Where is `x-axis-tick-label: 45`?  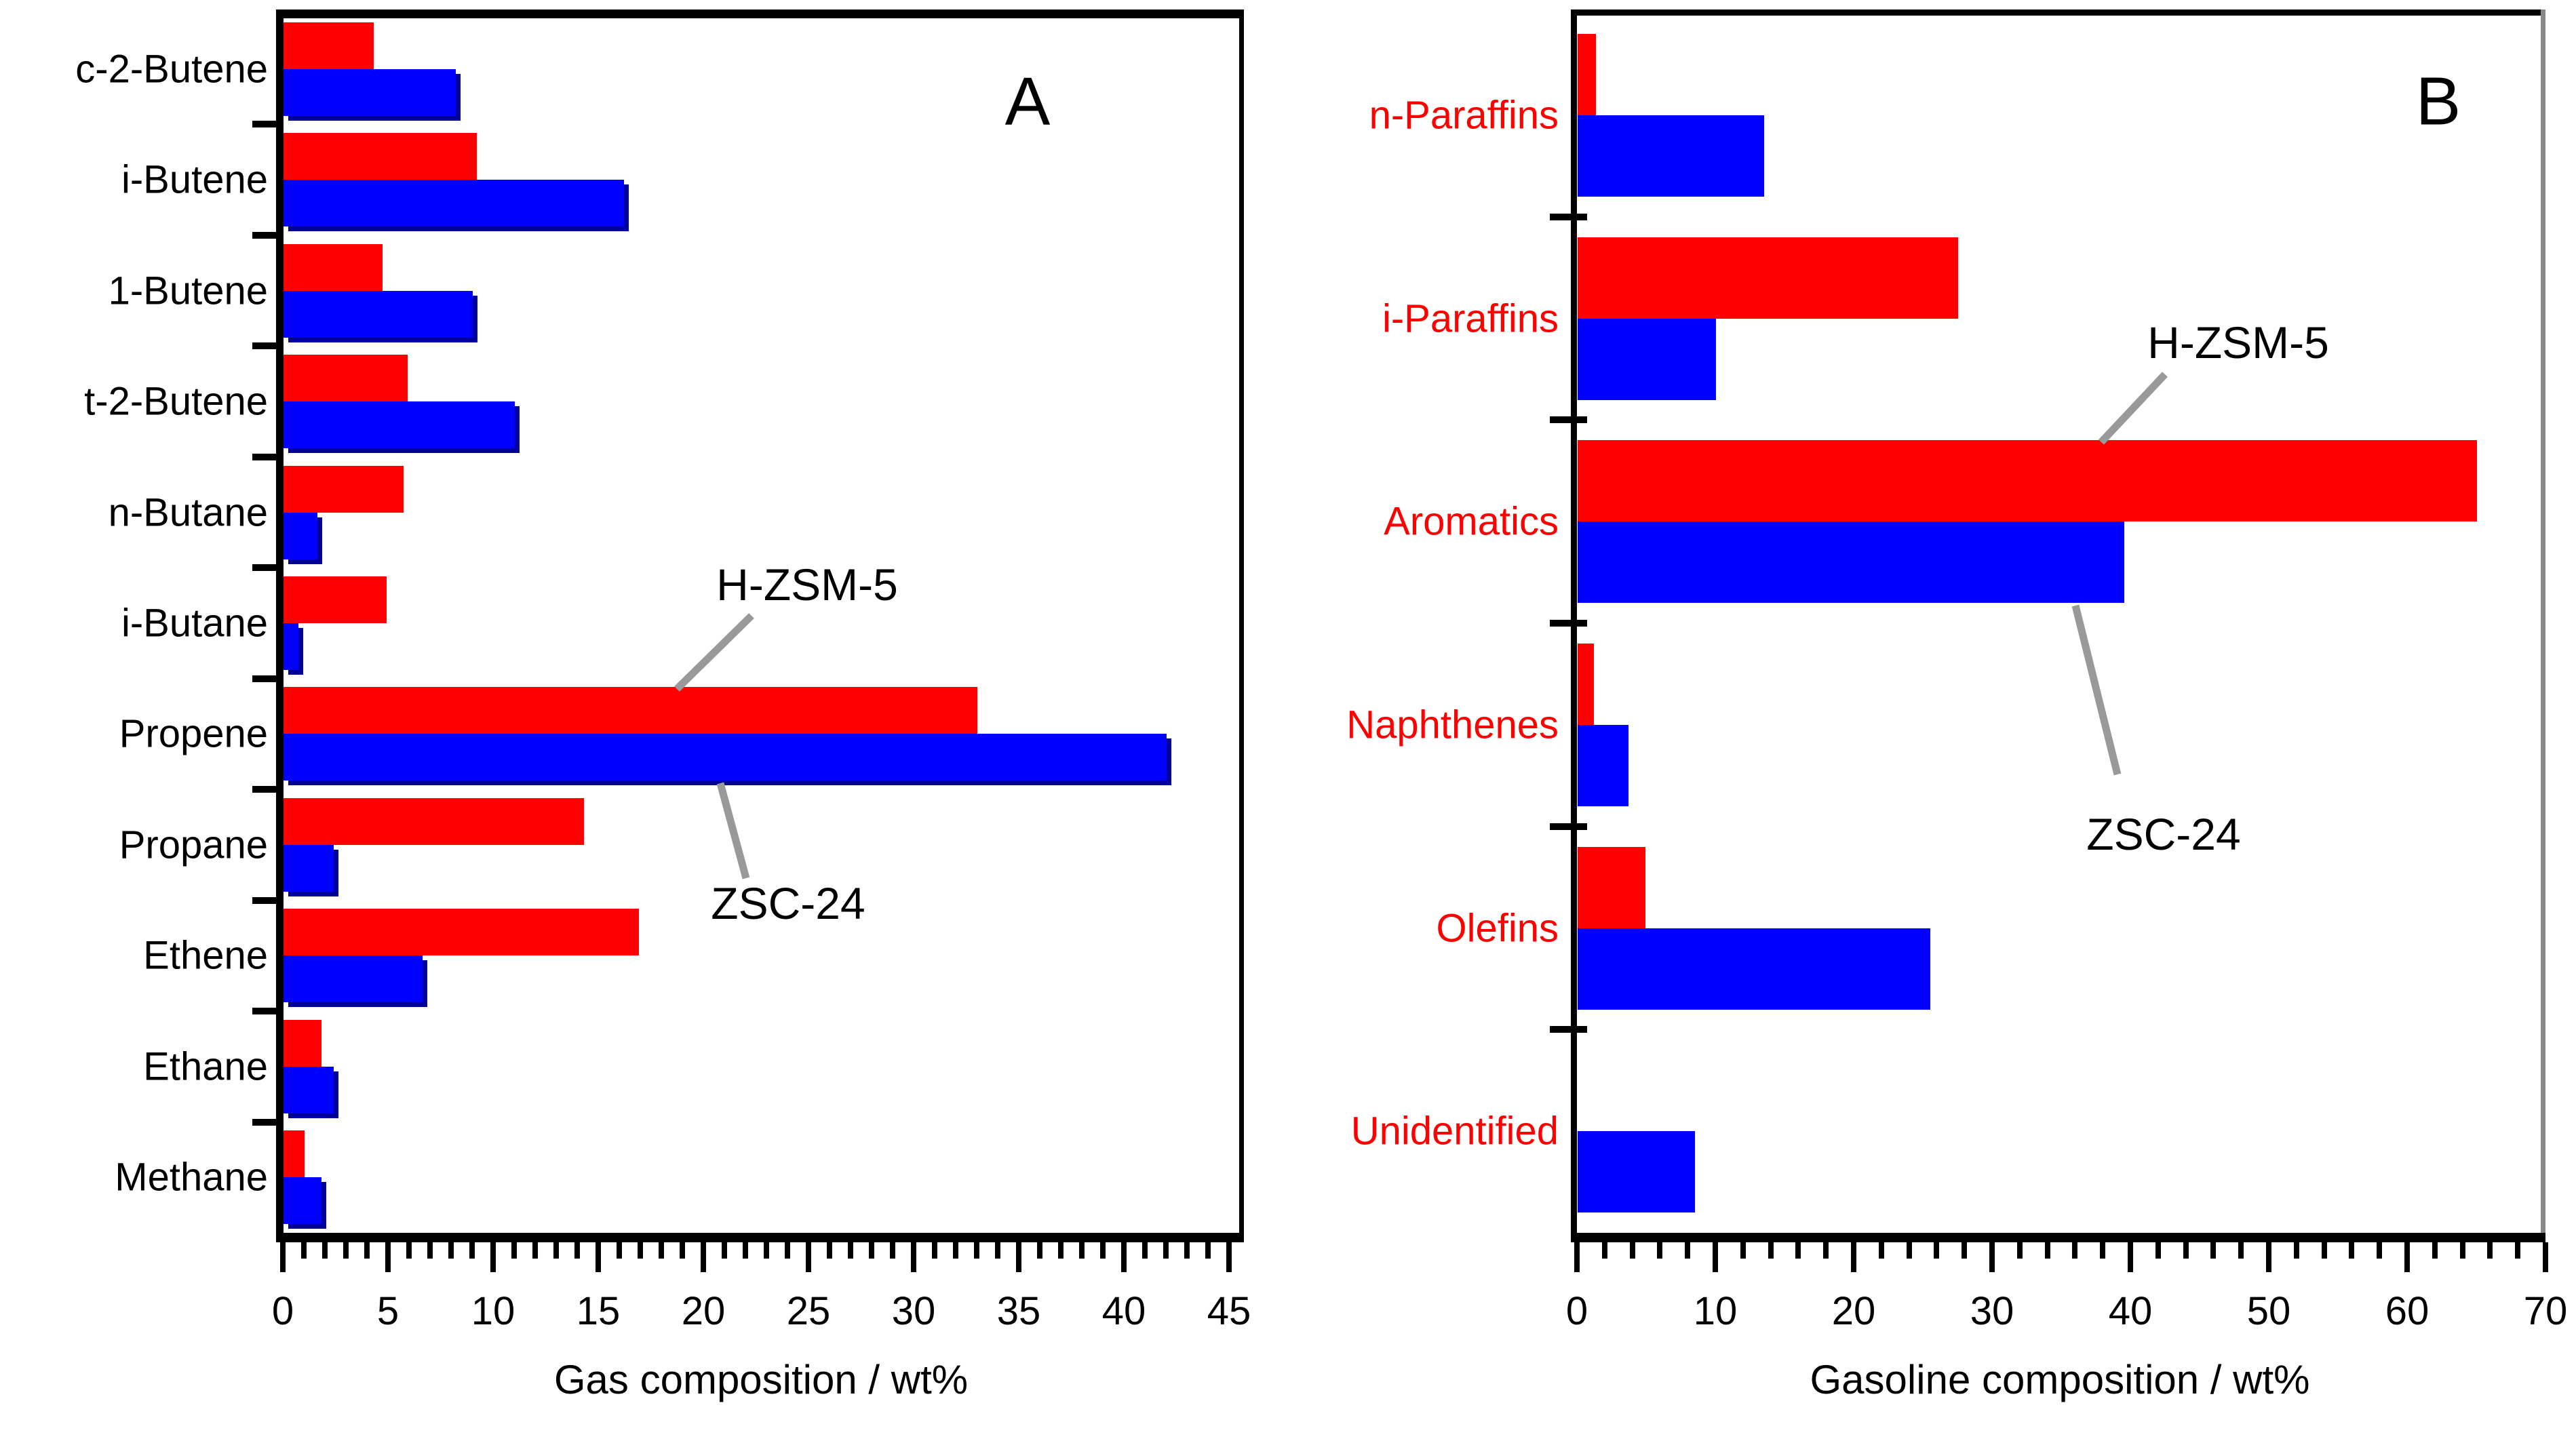 x-axis-tick-label: 45 is located at coordinates (1229, 1311).